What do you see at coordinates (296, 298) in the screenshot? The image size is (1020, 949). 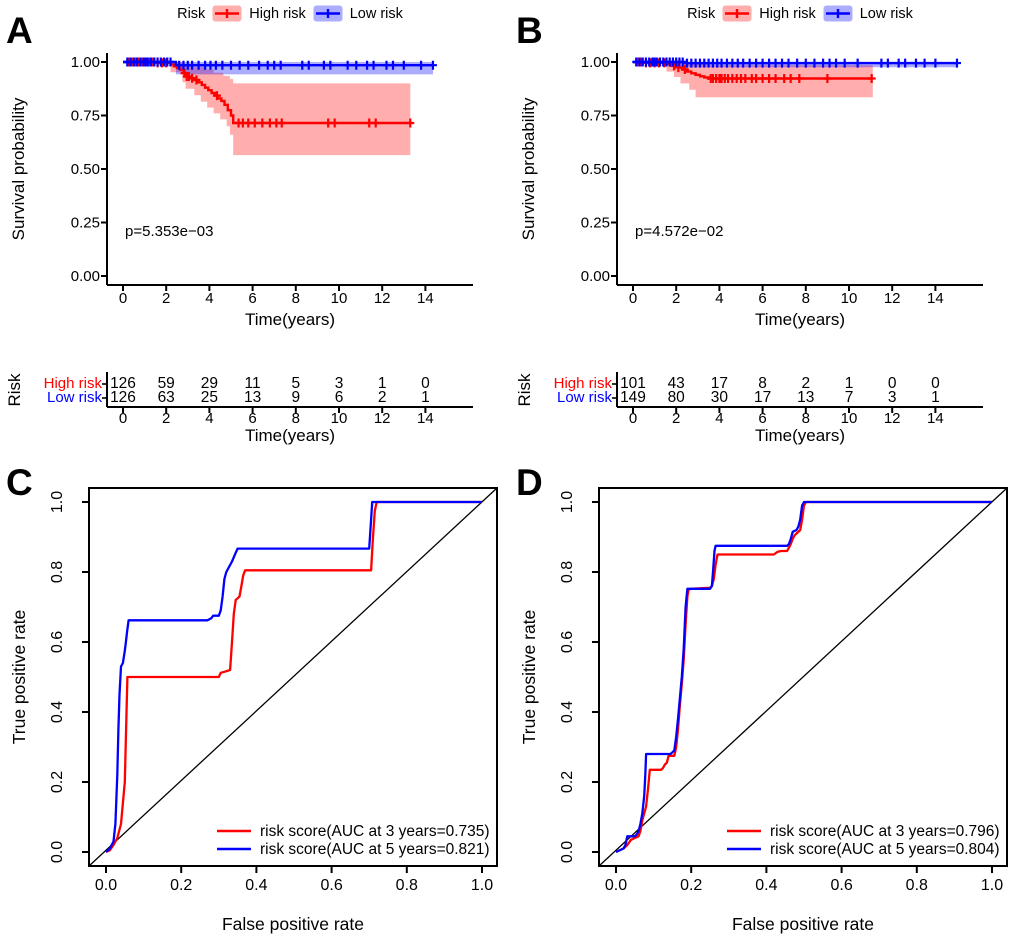 I see `x-tick-label: 8` at bounding box center [296, 298].